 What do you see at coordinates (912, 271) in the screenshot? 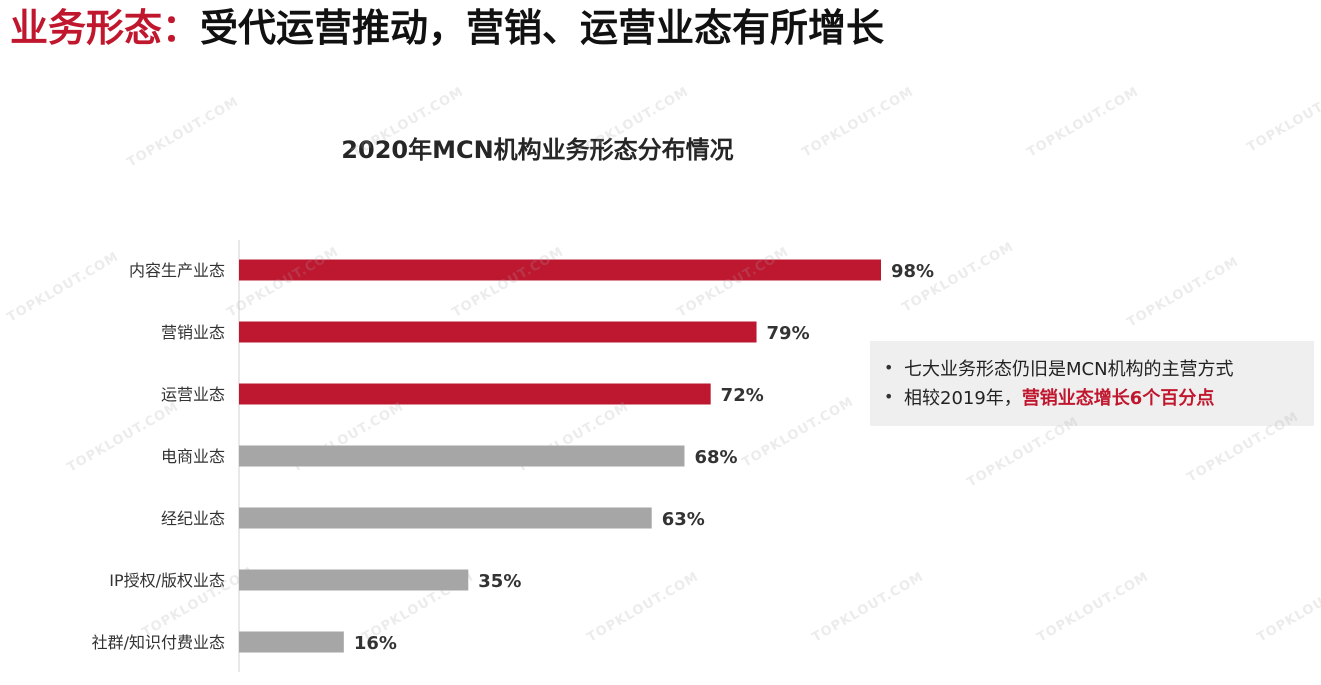
I see `value-label: 98%` at bounding box center [912, 271].